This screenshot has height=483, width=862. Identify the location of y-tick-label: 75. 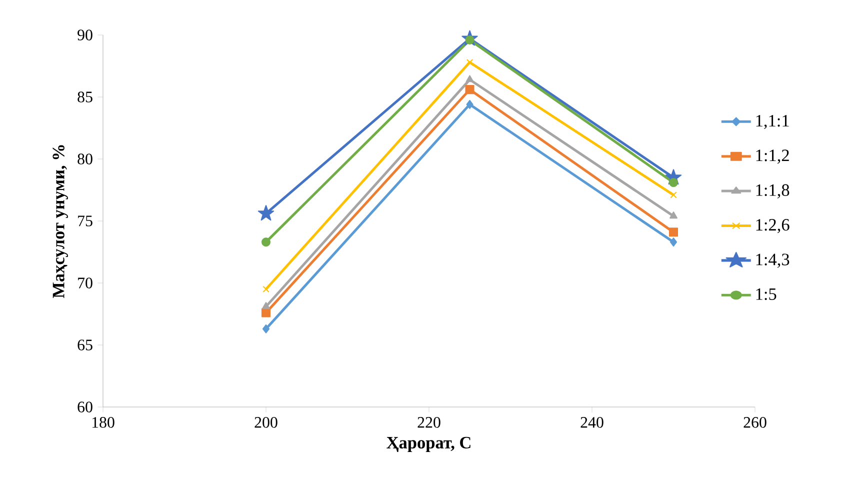
(85, 221).